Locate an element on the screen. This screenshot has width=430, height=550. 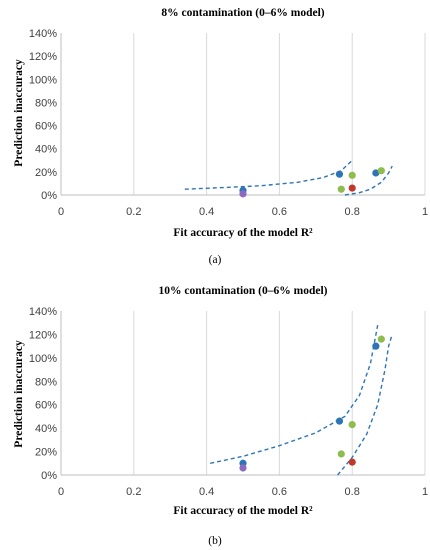
chart-title: 8% contamination (0–6% model) is located at coordinates (242, 13).